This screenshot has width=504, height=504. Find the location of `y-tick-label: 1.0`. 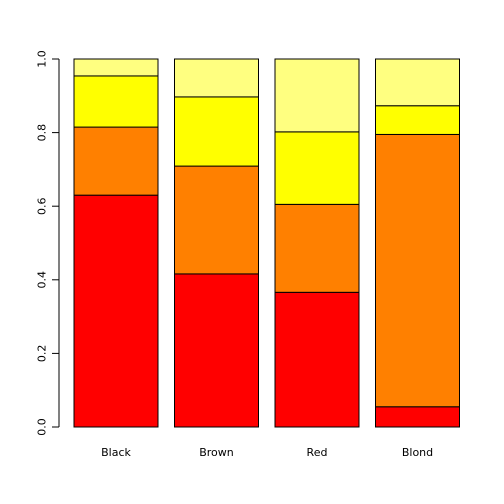

y-tick-label: 1.0 is located at coordinates (42, 59).